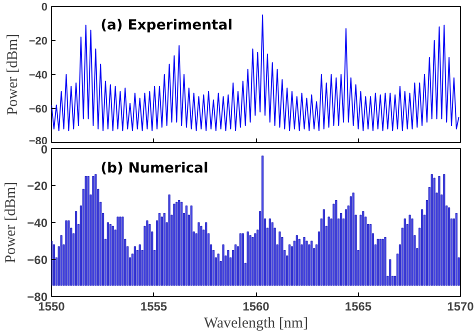 Image resolution: width=474 pixels, height=336 pixels. Describe the element at coordinates (154, 307) in the screenshot. I see `x-tick-label: 1555` at that location.